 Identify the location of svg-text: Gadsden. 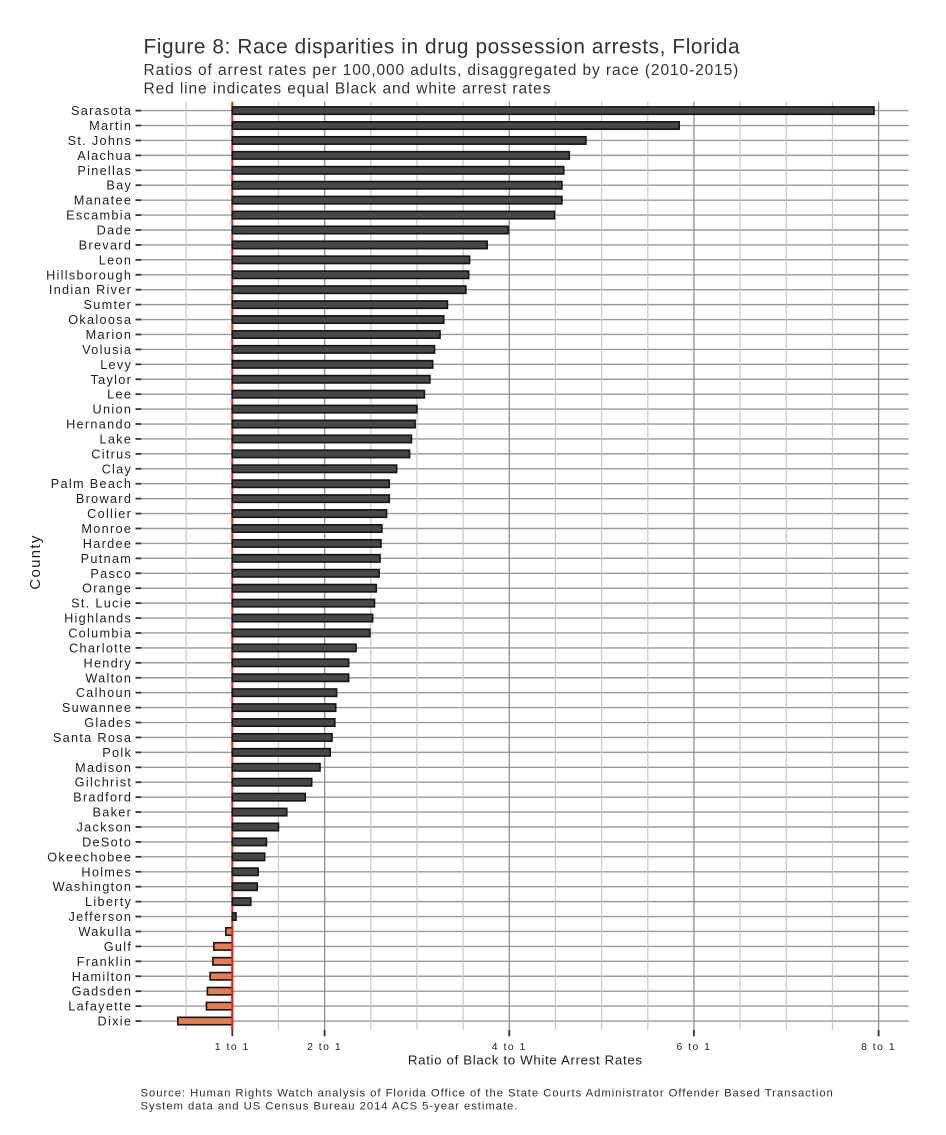
(102, 992).